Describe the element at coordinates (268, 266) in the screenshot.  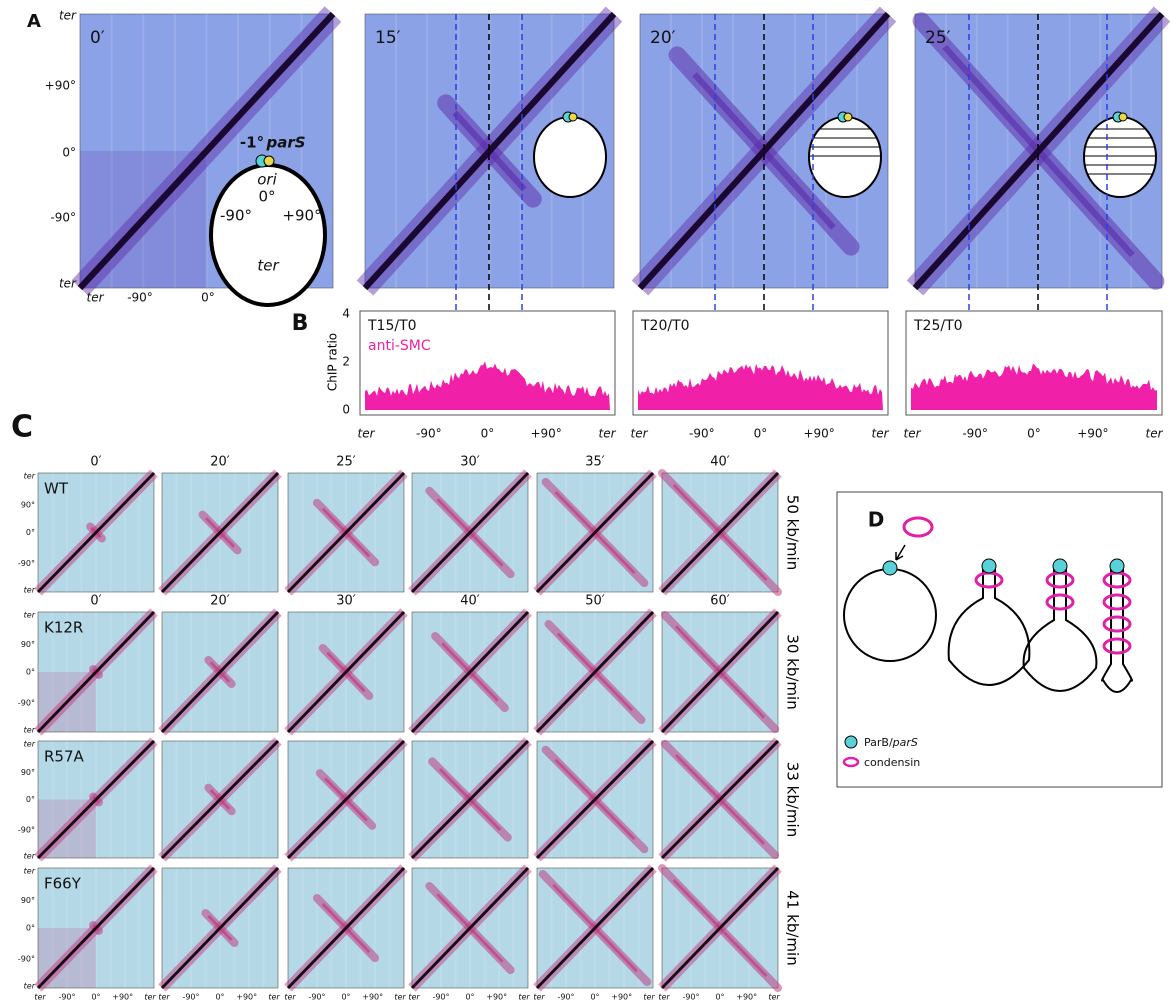
I see `inset-label: ter` at that location.